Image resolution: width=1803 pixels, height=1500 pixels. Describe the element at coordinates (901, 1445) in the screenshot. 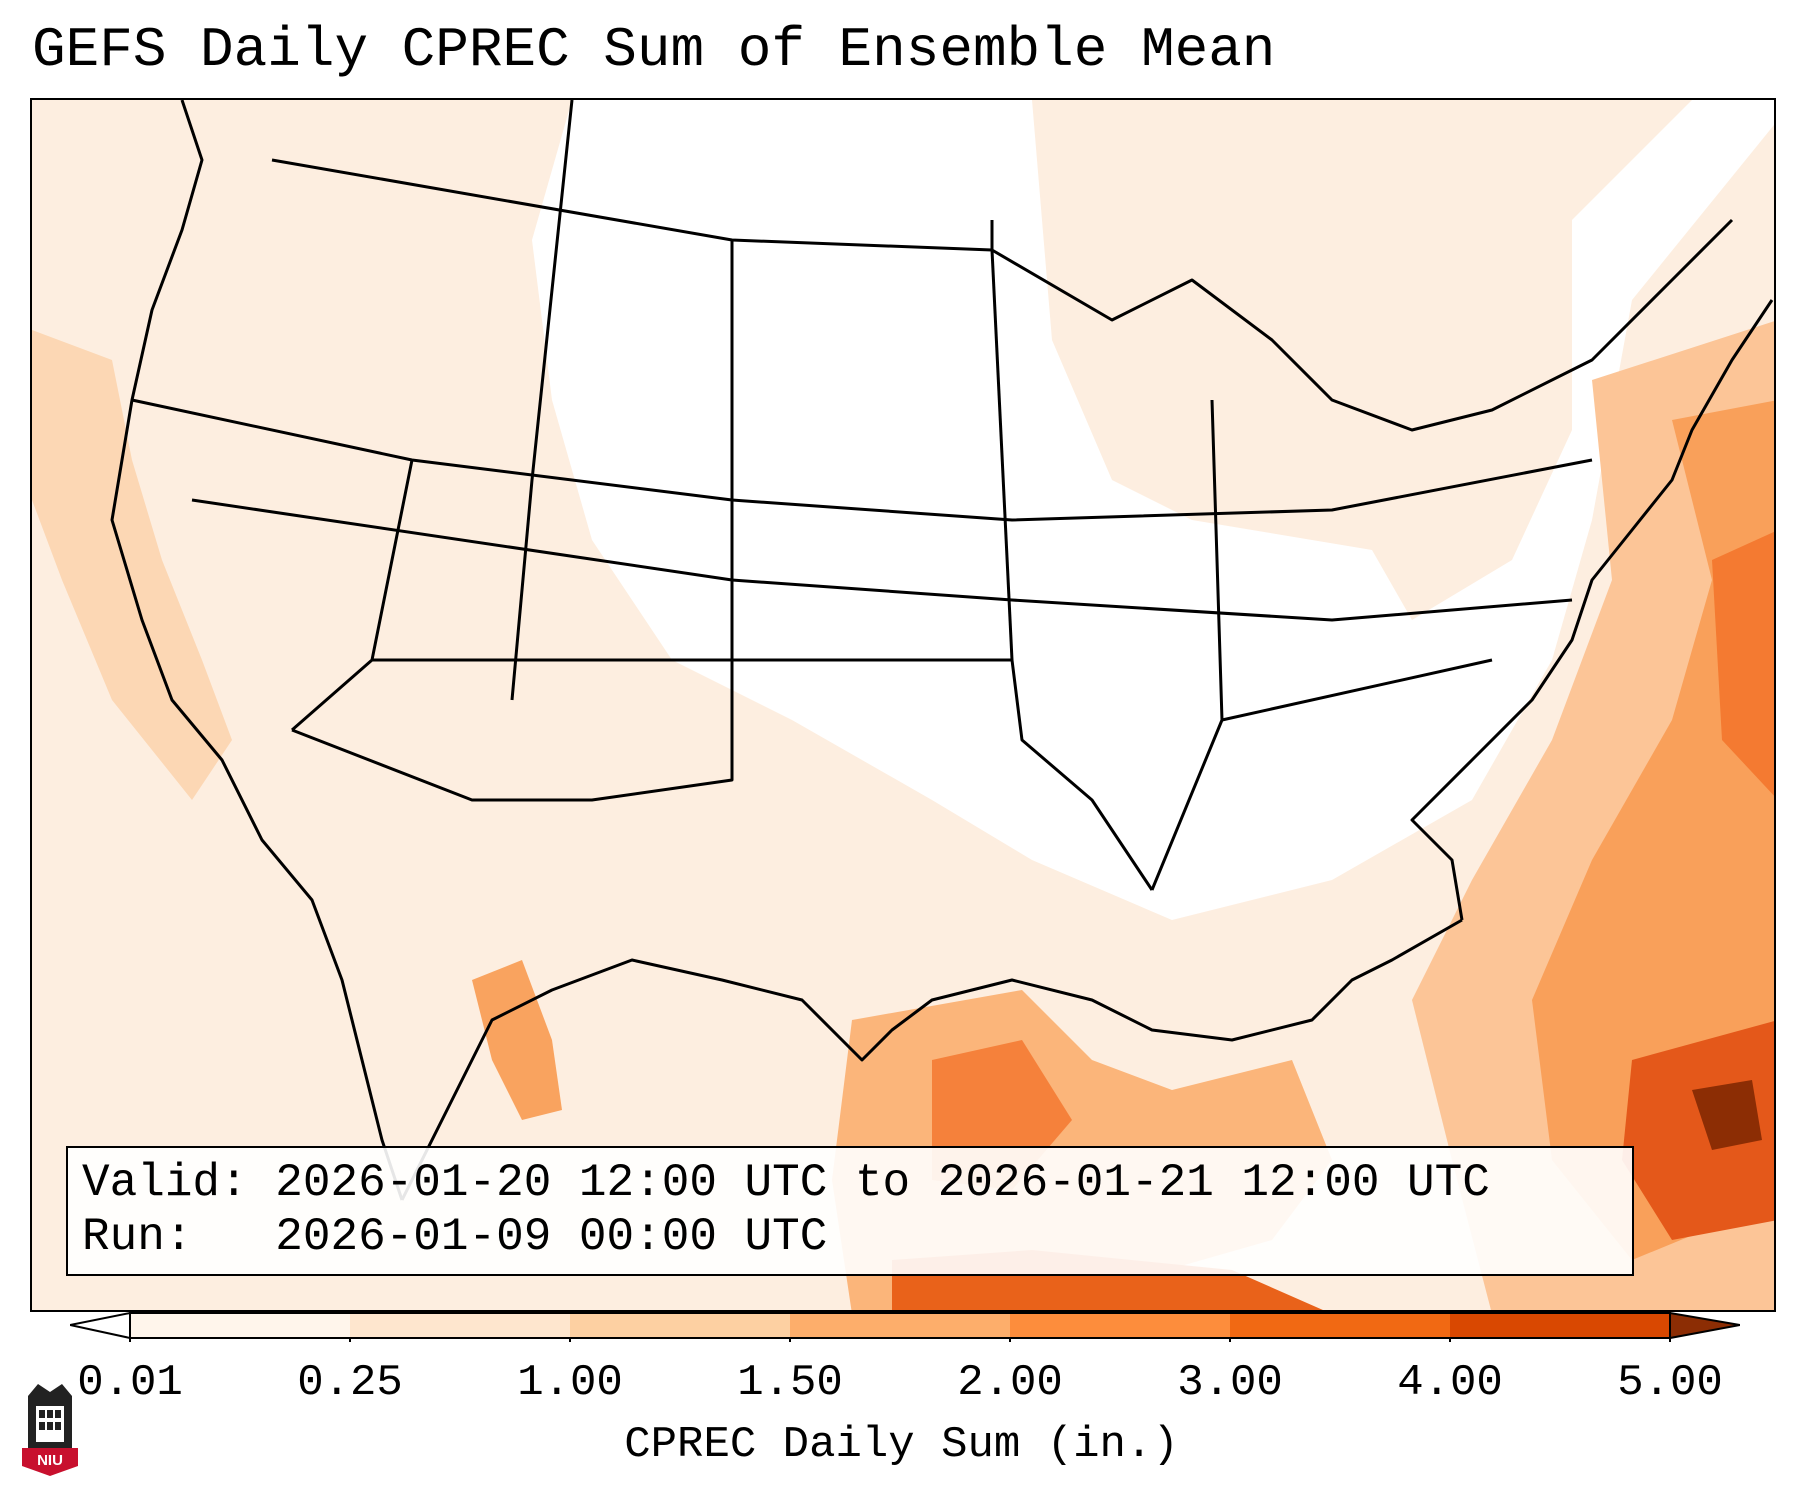

I see `colorbar-title: CPREC Daily Sum (in.)` at that location.